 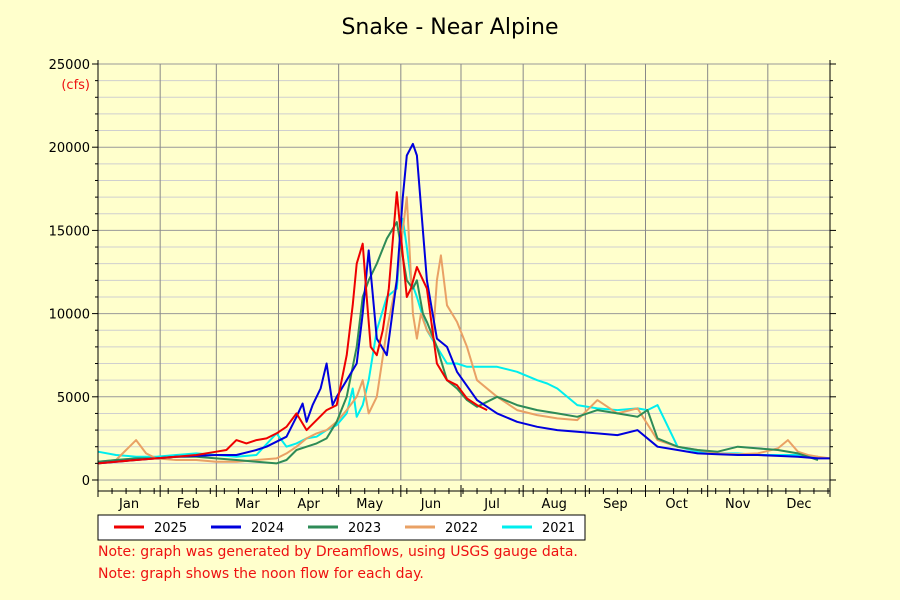 I want to click on y-tick-label: 10000, so click(x=69, y=315).